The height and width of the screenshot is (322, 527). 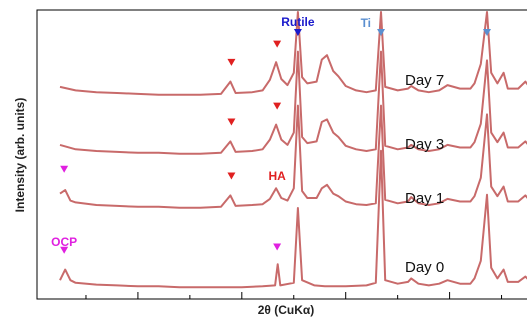 What do you see at coordinates (366, 23) in the screenshot?
I see `phase-annotation: Ti` at bounding box center [366, 23].